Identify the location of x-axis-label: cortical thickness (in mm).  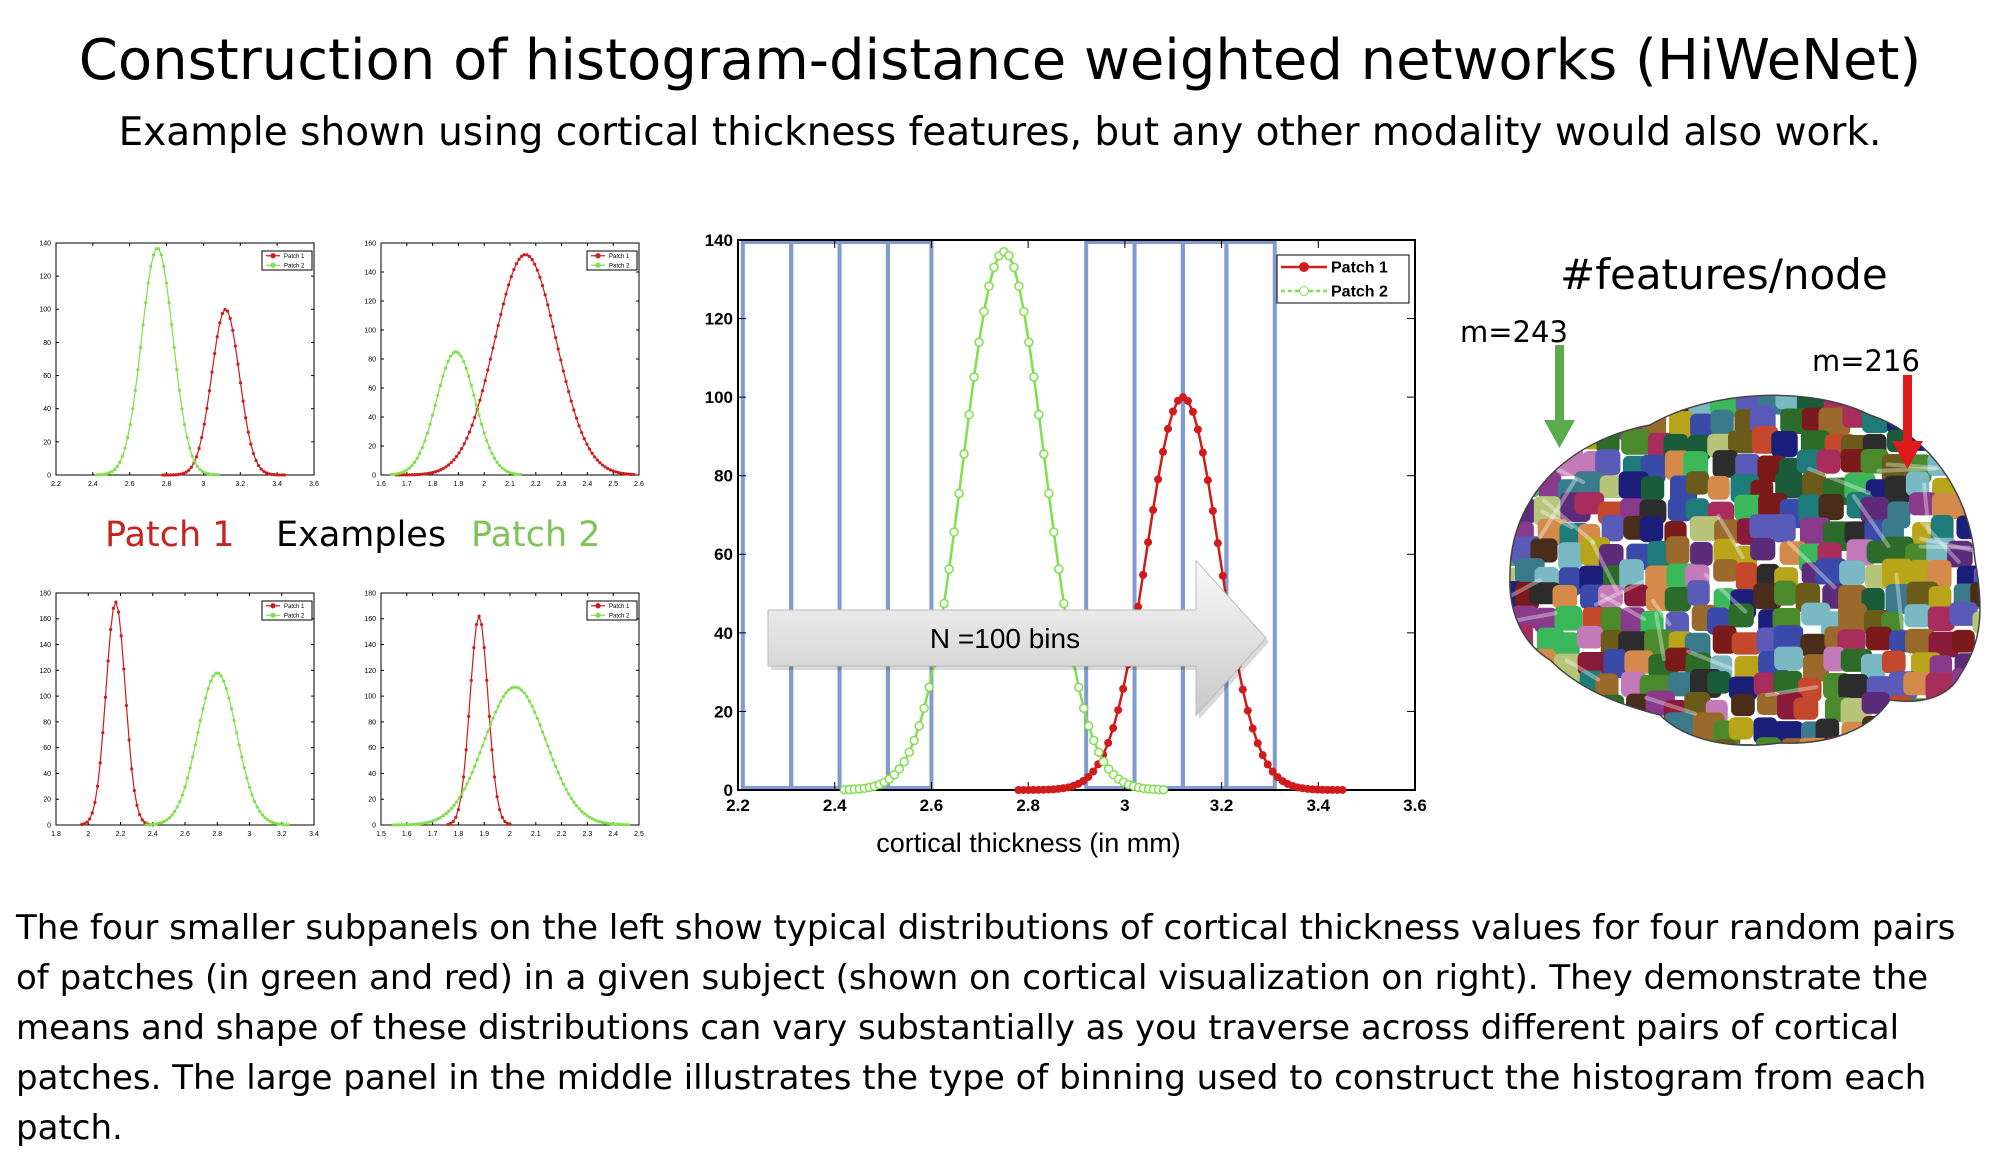
(1028, 843).